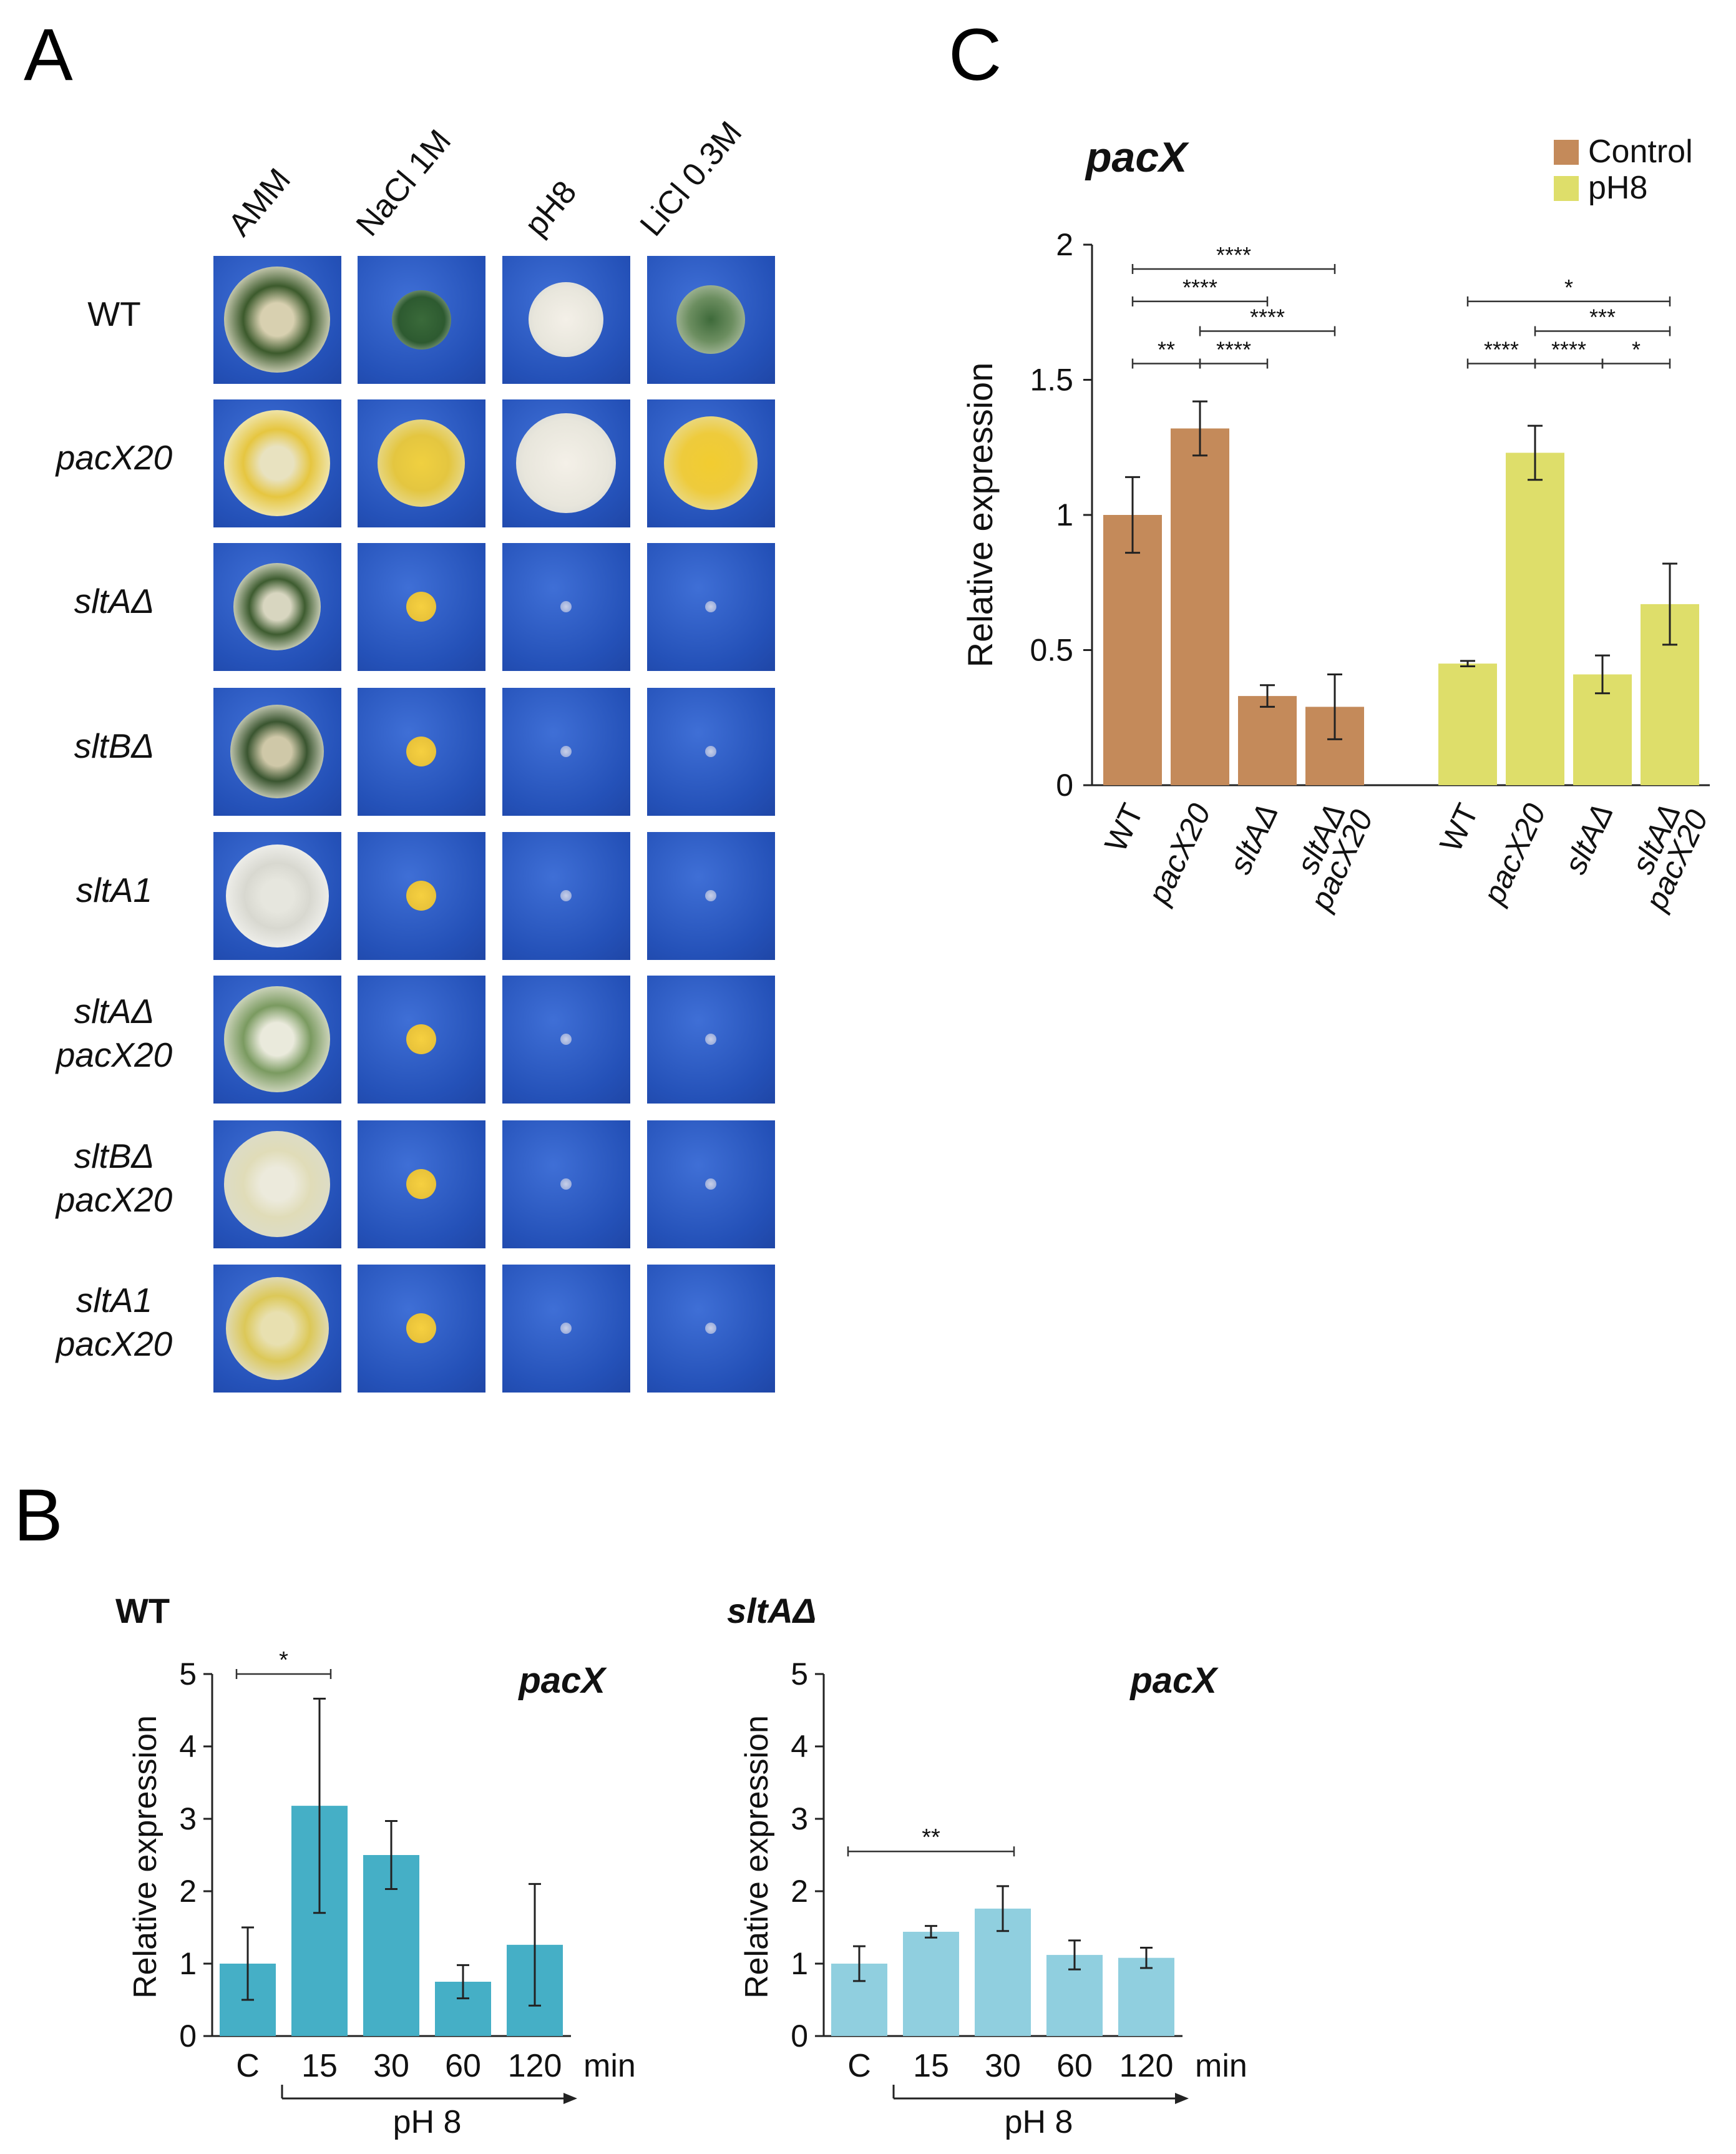 The height and width of the screenshot is (2154, 1736). I want to click on x-tick-label: 120, so click(535, 2066).